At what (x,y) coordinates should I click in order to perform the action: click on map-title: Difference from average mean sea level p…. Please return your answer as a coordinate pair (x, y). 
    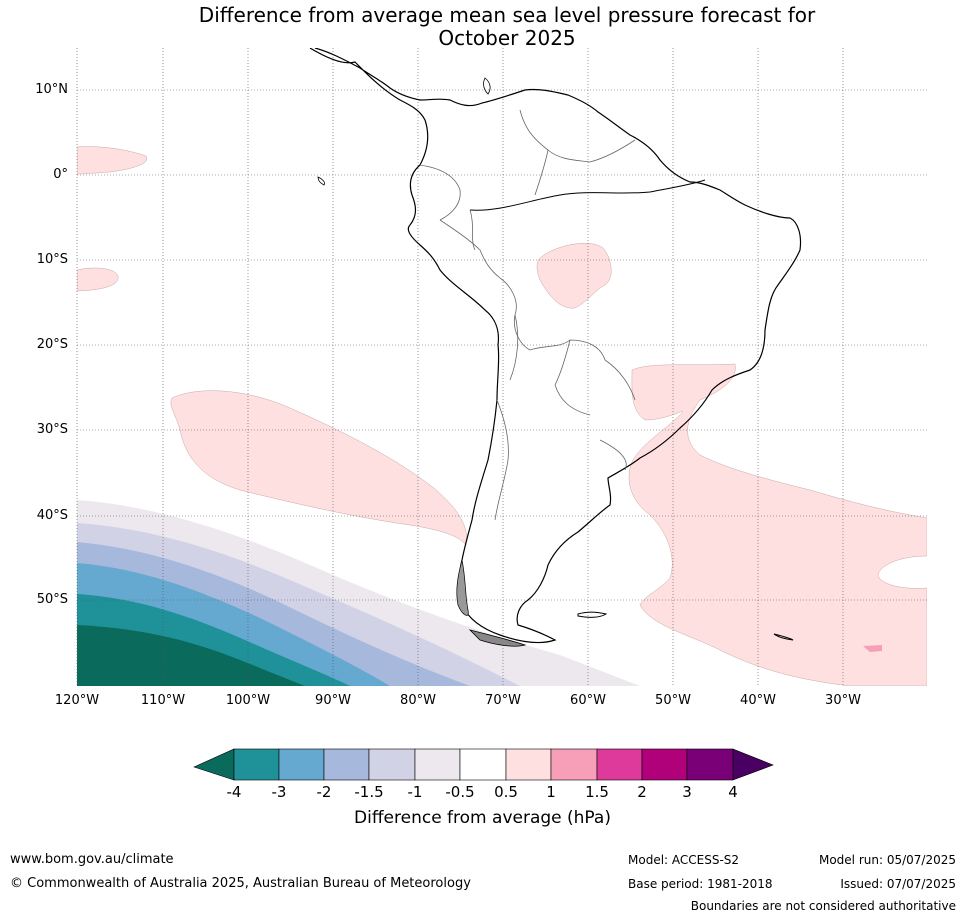
    Looking at the image, I should click on (482, 27).